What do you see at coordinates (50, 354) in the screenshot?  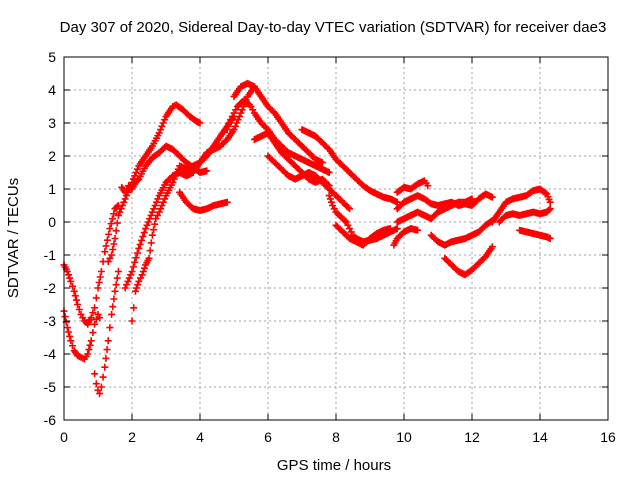 I see `y-tick-label: -4` at bounding box center [50, 354].